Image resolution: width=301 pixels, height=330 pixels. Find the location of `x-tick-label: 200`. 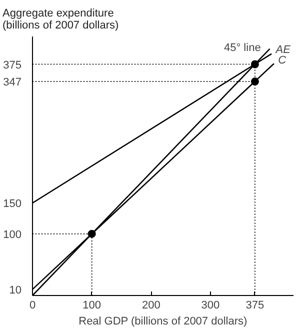

x-tick-label: 200 is located at coordinates (151, 306).